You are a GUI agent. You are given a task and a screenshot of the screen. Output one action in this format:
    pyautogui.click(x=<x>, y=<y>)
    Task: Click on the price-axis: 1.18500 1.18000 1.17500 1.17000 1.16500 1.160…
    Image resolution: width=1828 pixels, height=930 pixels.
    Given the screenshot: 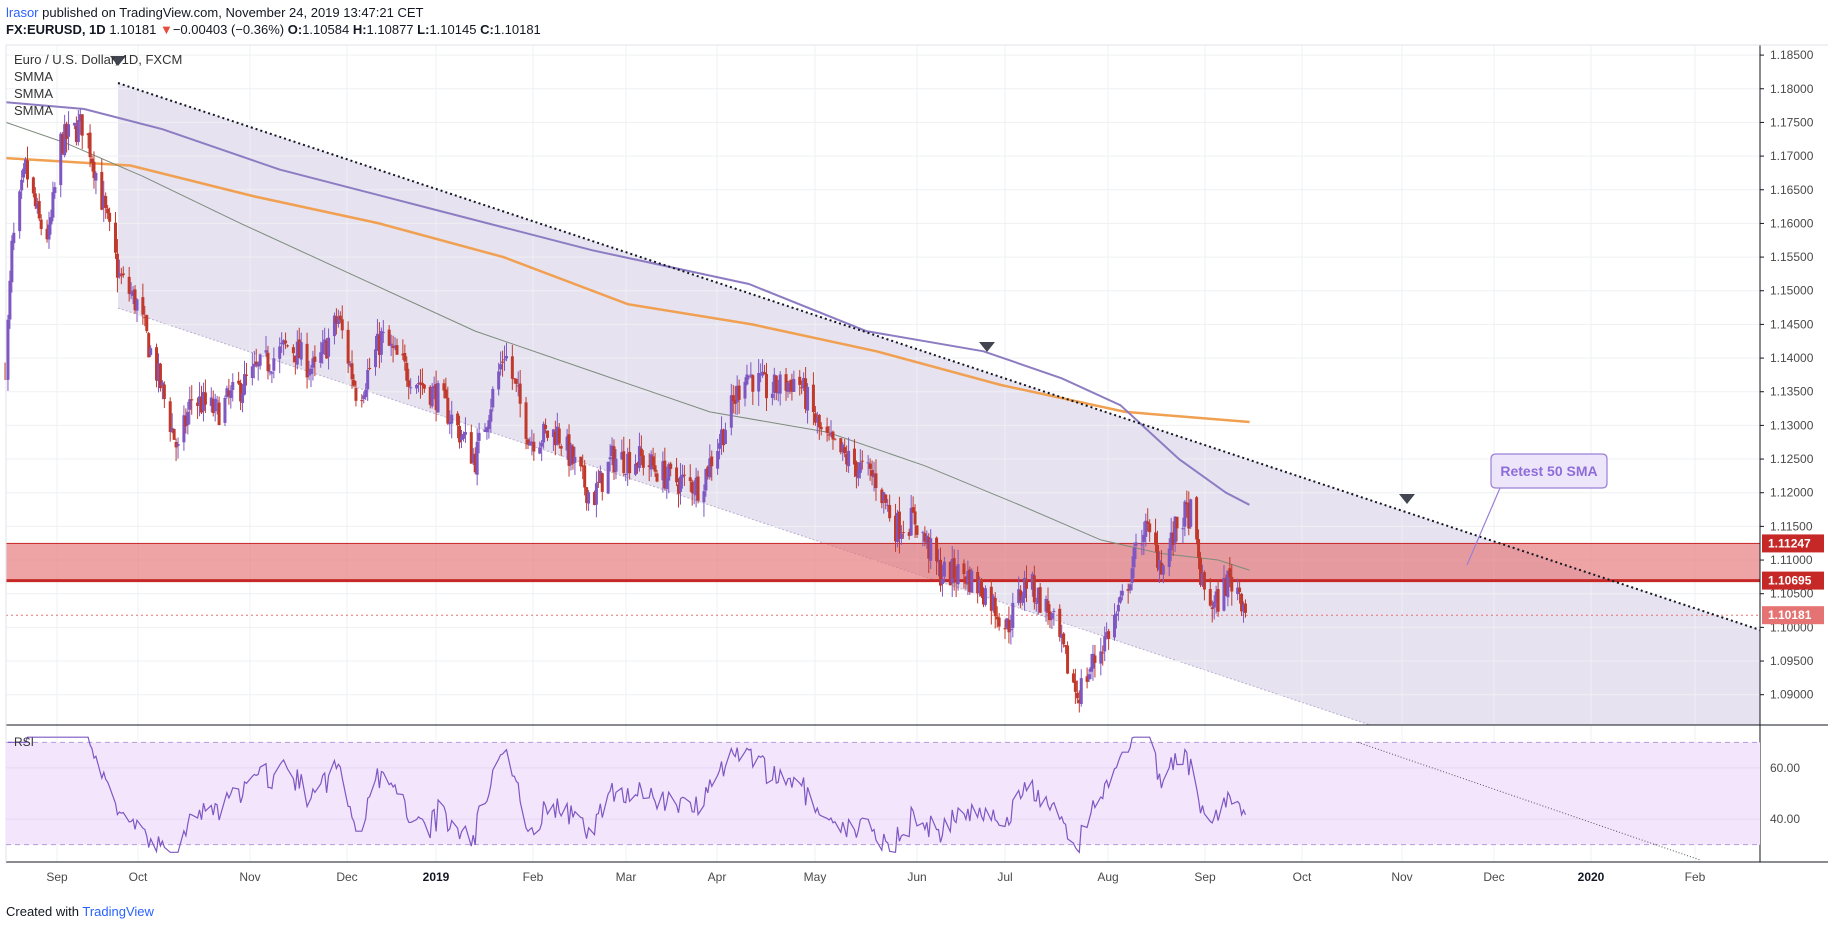 What is the action you would take?
    pyautogui.click(x=1792, y=375)
    